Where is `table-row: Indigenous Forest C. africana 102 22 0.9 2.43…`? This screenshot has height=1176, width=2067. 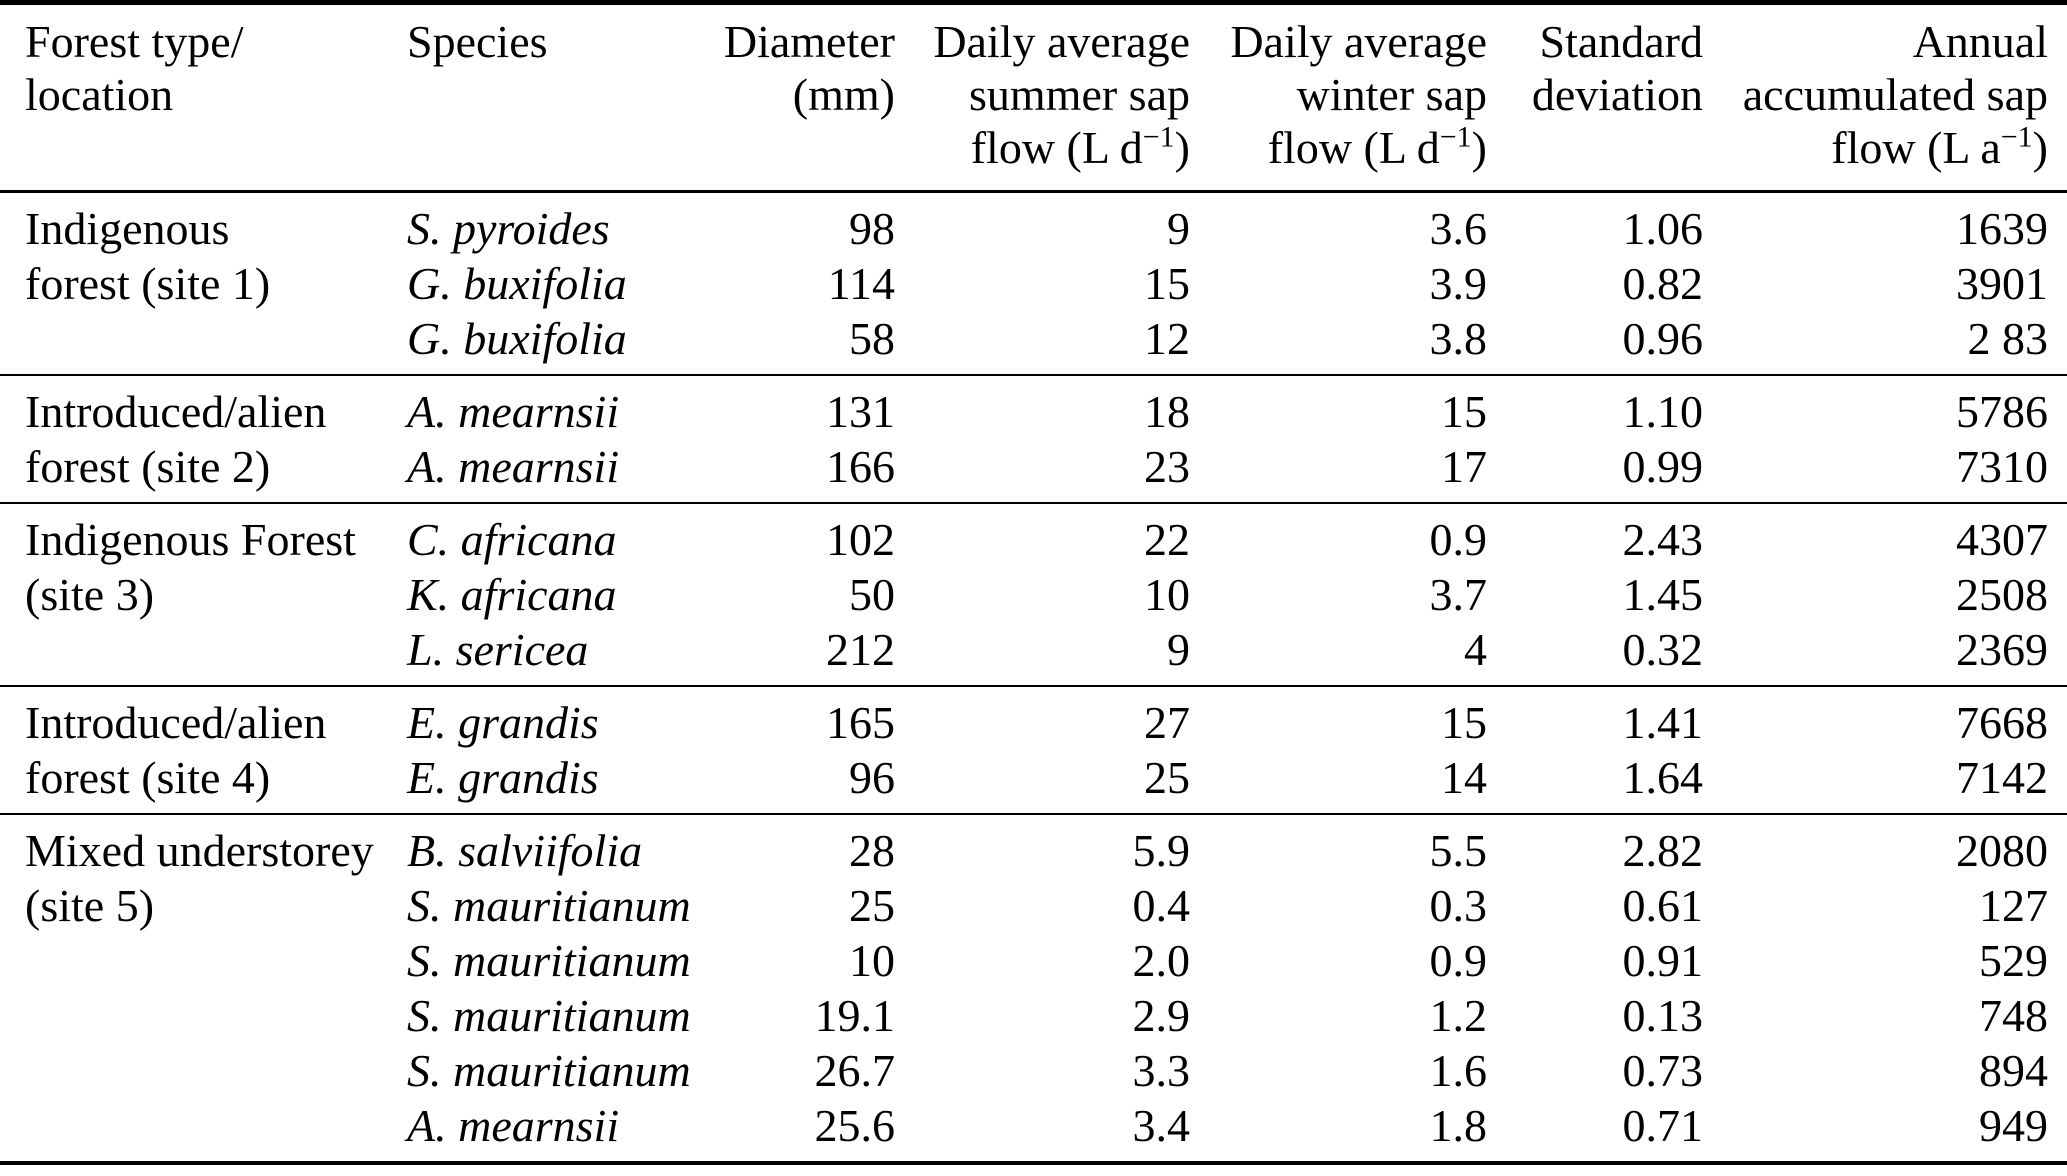
table-row: Indigenous Forest C. africana 102 22 0.9 2.43… is located at coordinates (1033, 535).